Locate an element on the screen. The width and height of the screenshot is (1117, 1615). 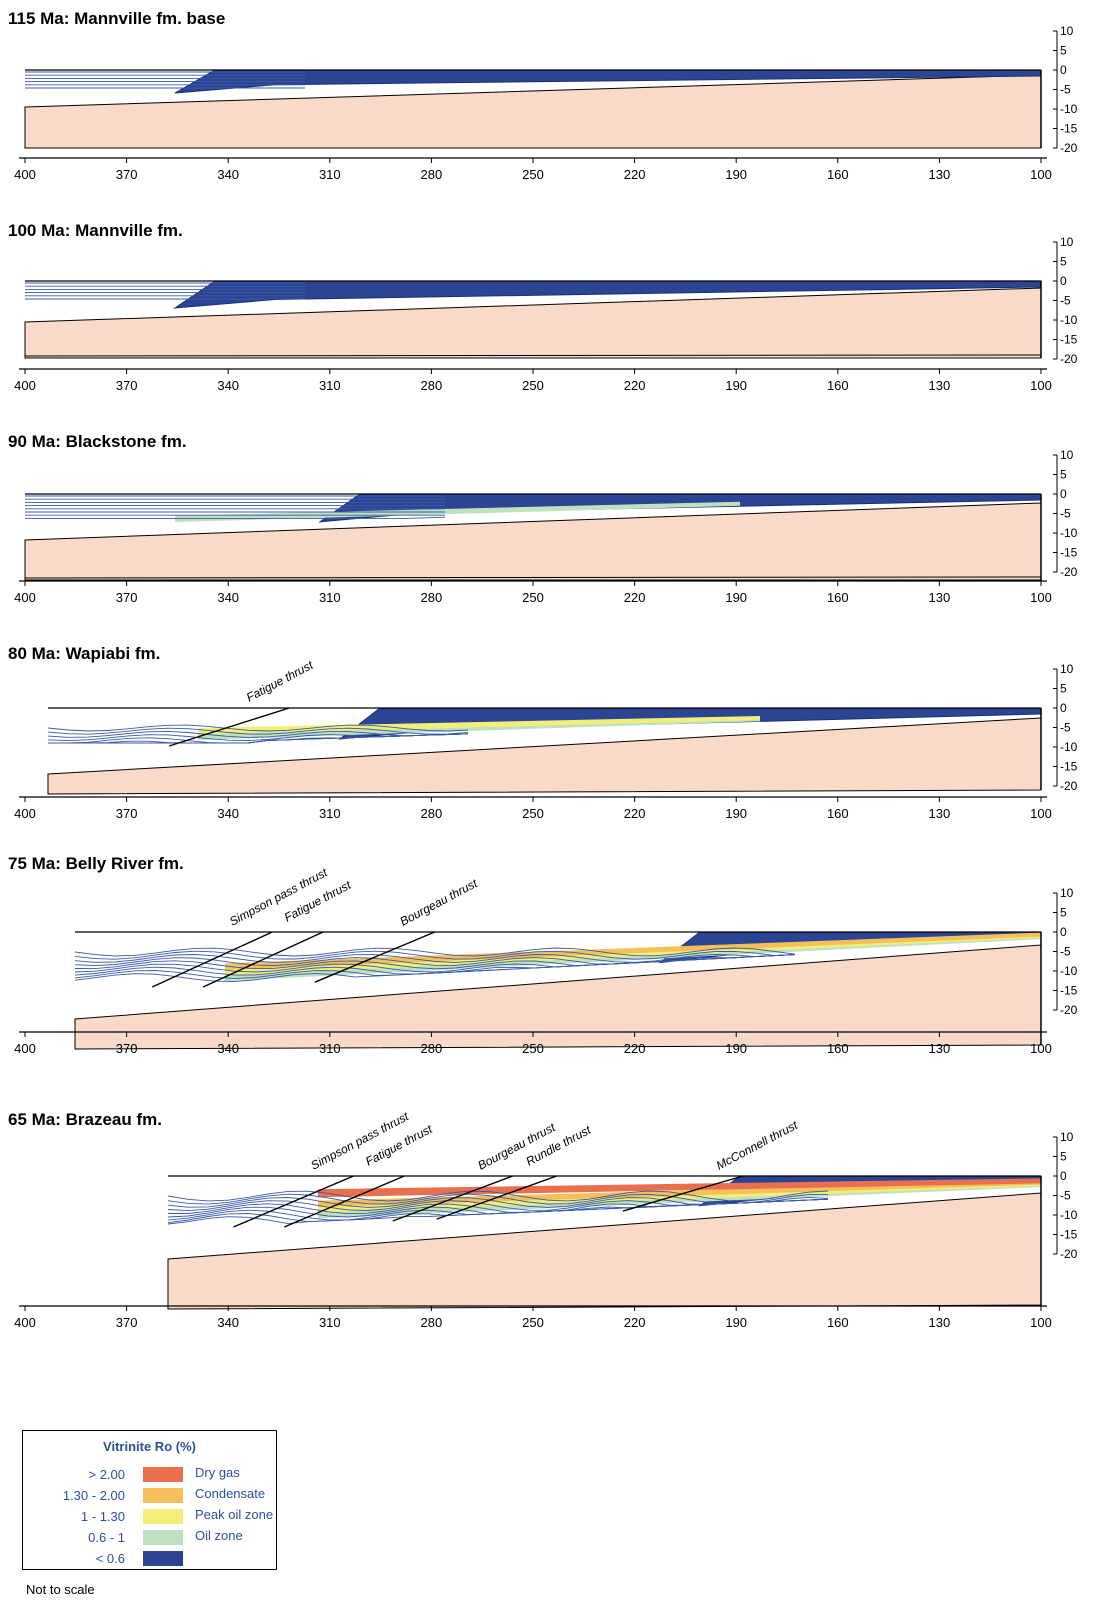
scale-note: Not to scale is located at coordinates (60, 1589).